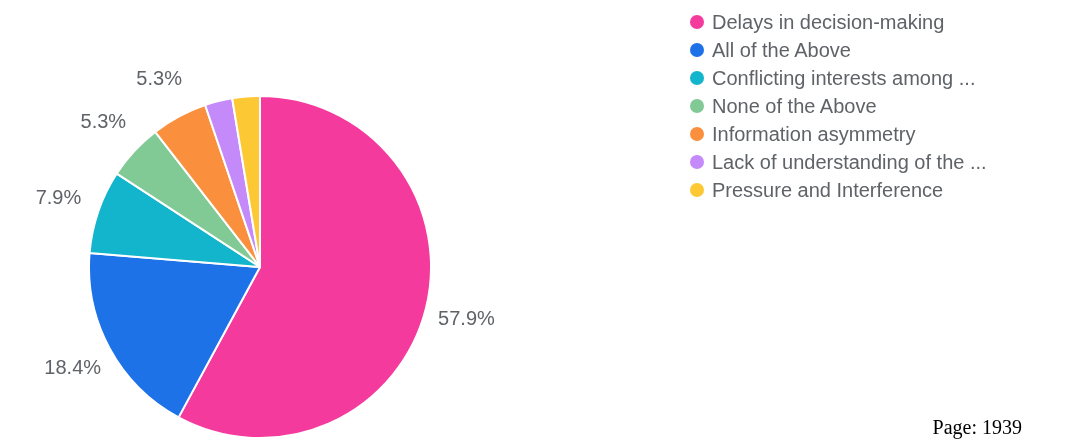 The image size is (1068, 445). Describe the element at coordinates (814, 134) in the screenshot. I see `legend-label: Information asymmetry` at that location.